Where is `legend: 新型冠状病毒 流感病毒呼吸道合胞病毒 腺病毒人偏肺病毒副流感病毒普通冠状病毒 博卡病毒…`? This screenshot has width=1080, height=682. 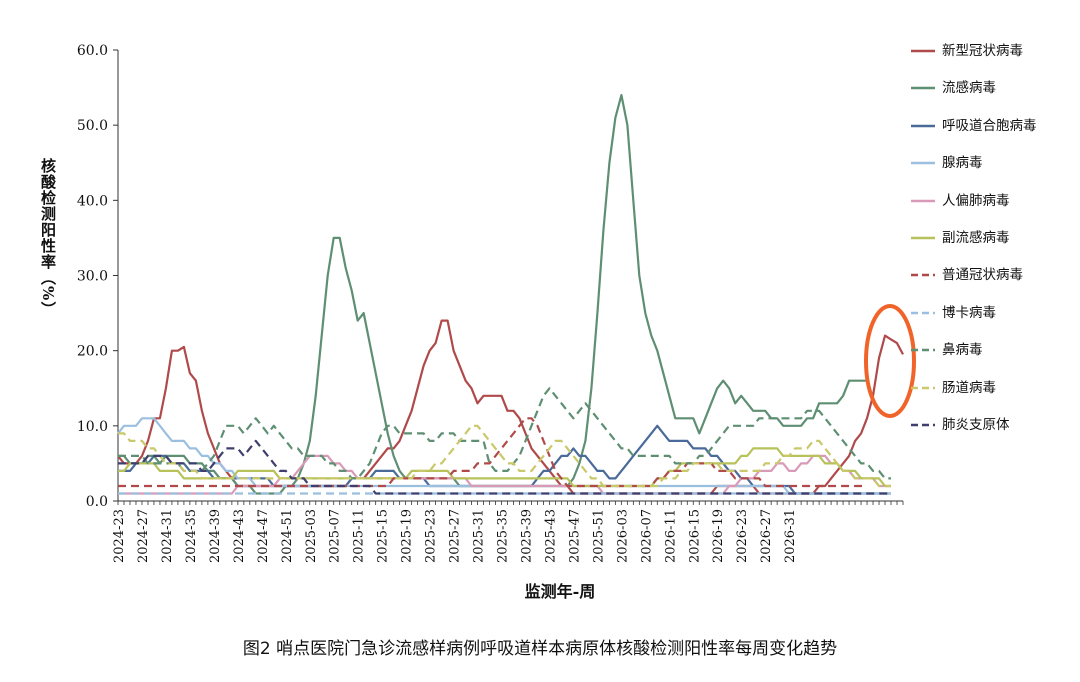
legend: 新型冠状病毒 流感病毒呼吸道合胞病毒 腺病毒人偏肺病毒副流感病毒普通冠状病毒 博卡病毒… is located at coordinates (973, 249).